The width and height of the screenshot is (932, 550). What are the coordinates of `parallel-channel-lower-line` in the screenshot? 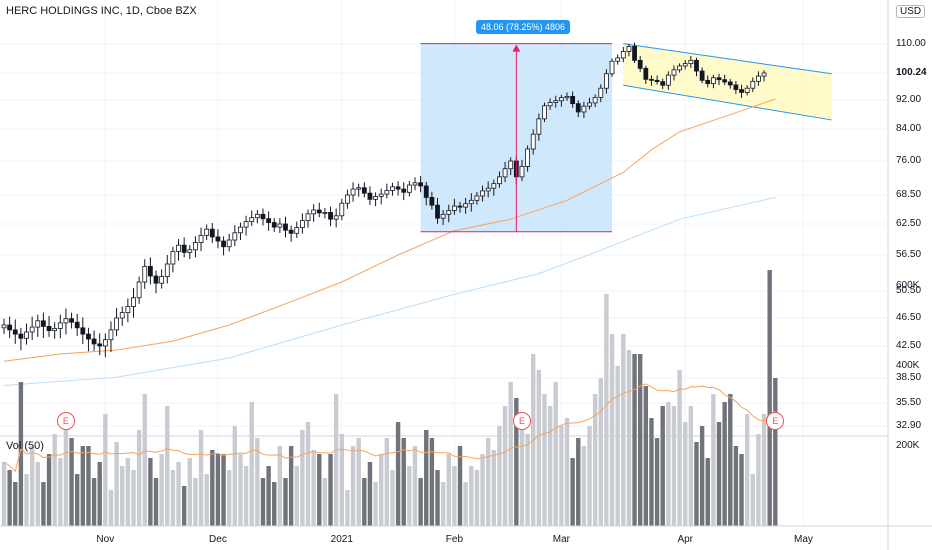 It's located at (727, 102).